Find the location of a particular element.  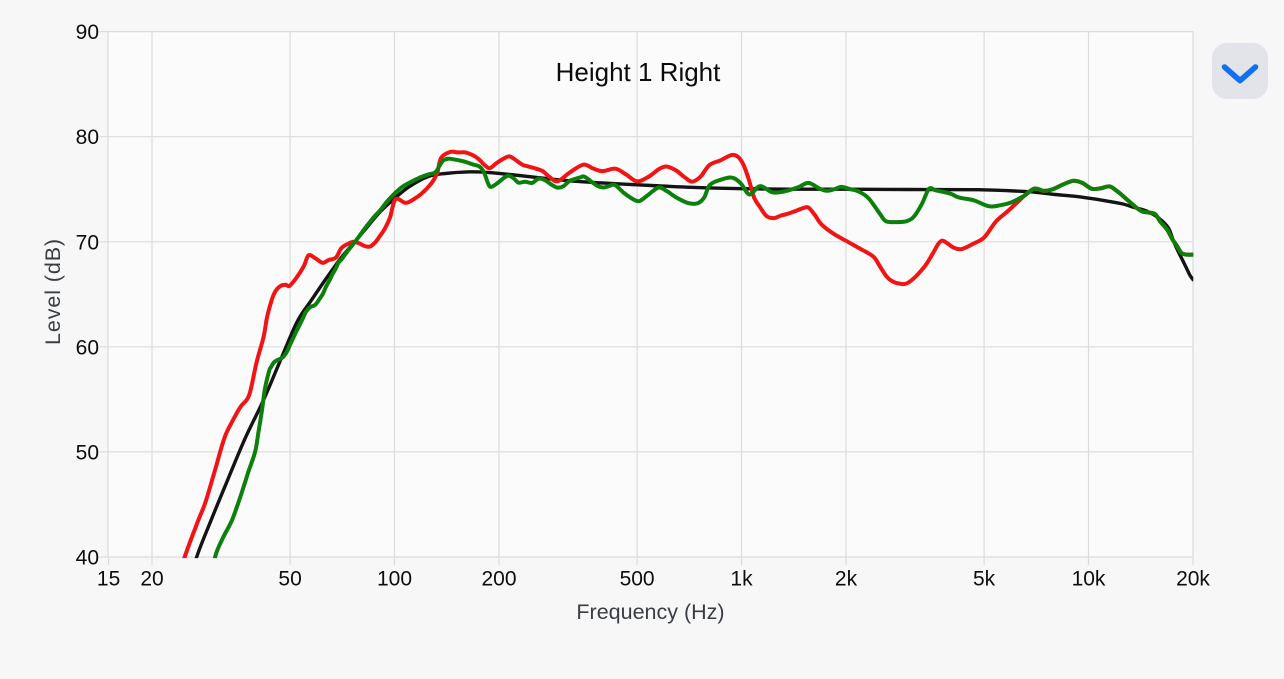

svg-text: 5k is located at coordinates (984, 579).